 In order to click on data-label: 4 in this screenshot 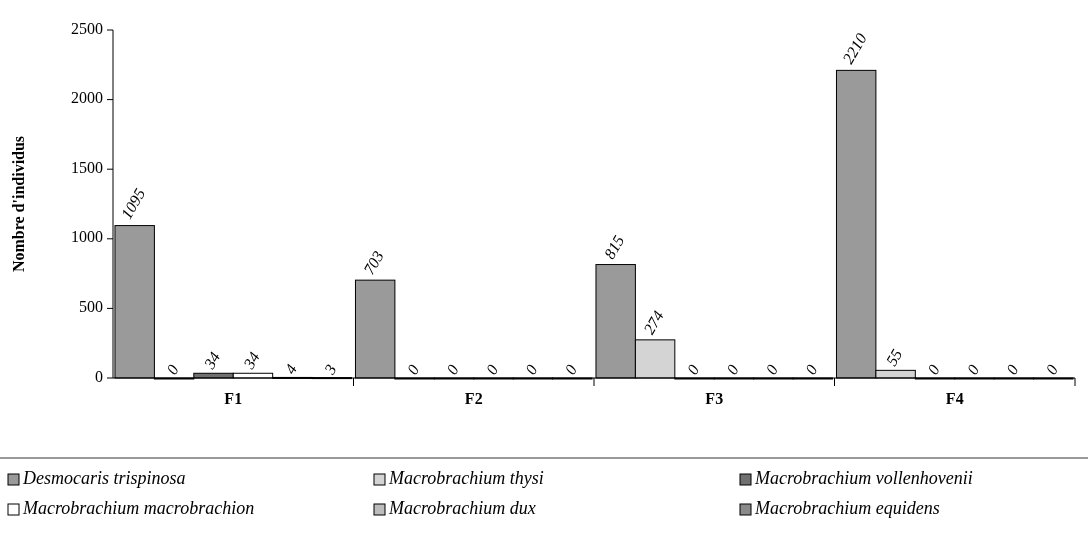, I will do `click(291, 369)`.